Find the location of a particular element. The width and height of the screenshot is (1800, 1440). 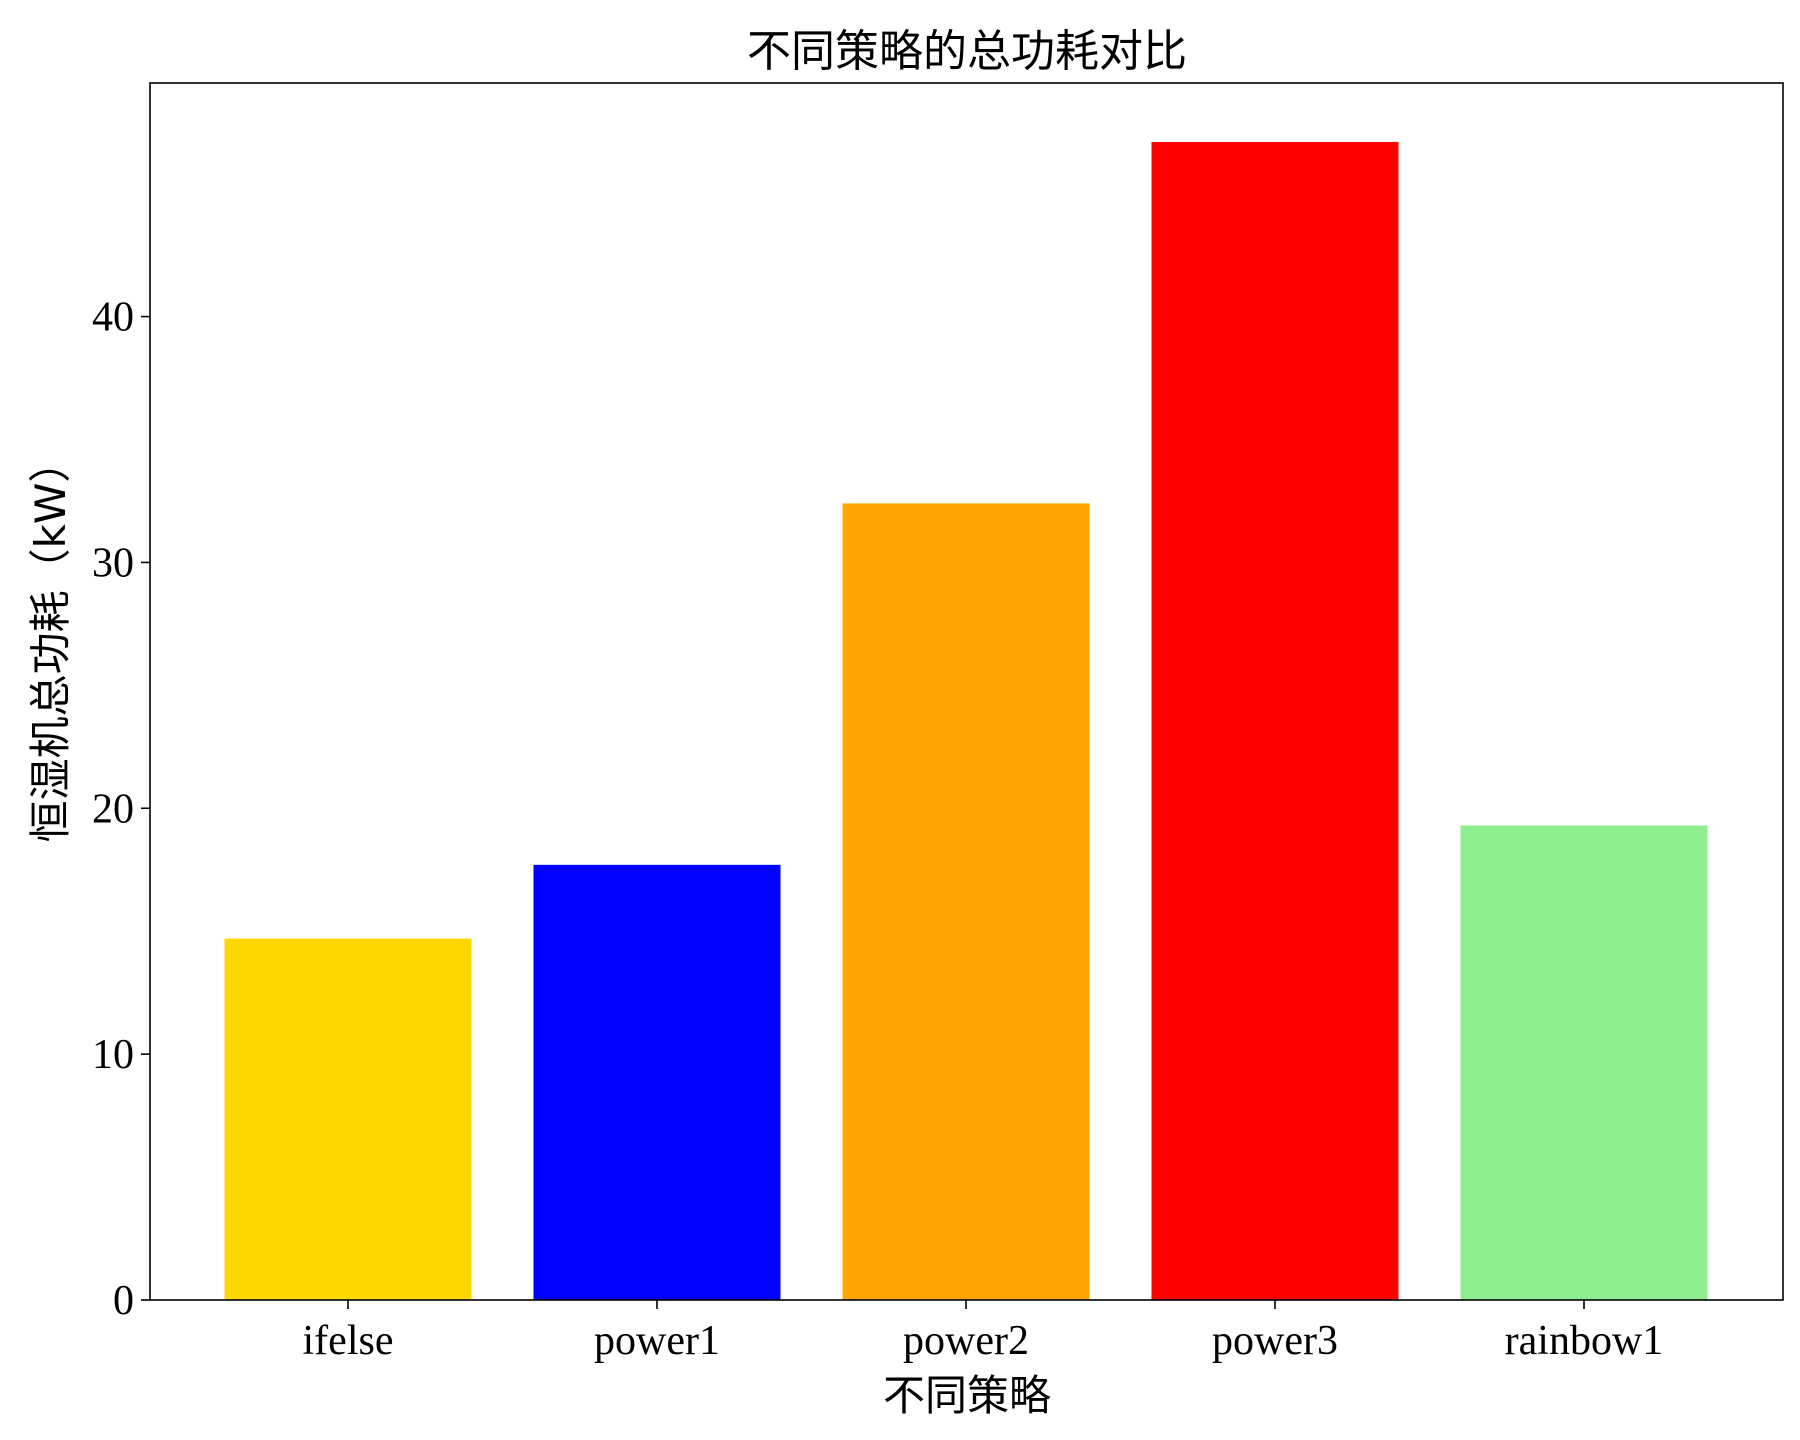

y-tick-label: 20 is located at coordinates (113, 809).